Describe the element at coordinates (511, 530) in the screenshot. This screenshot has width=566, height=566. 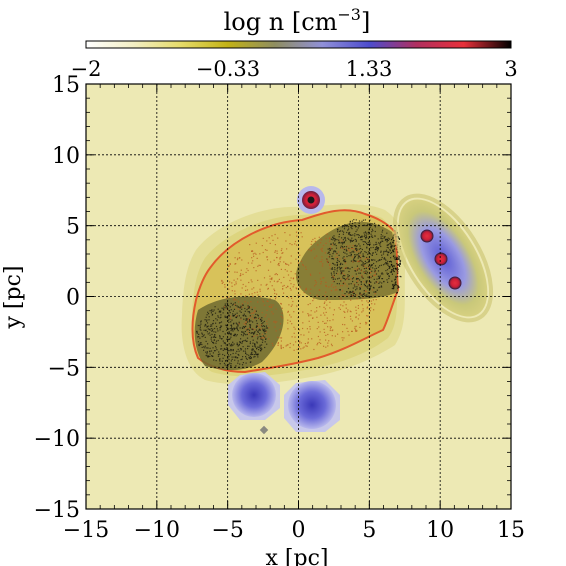
I see `x-tick-label: 15` at that location.